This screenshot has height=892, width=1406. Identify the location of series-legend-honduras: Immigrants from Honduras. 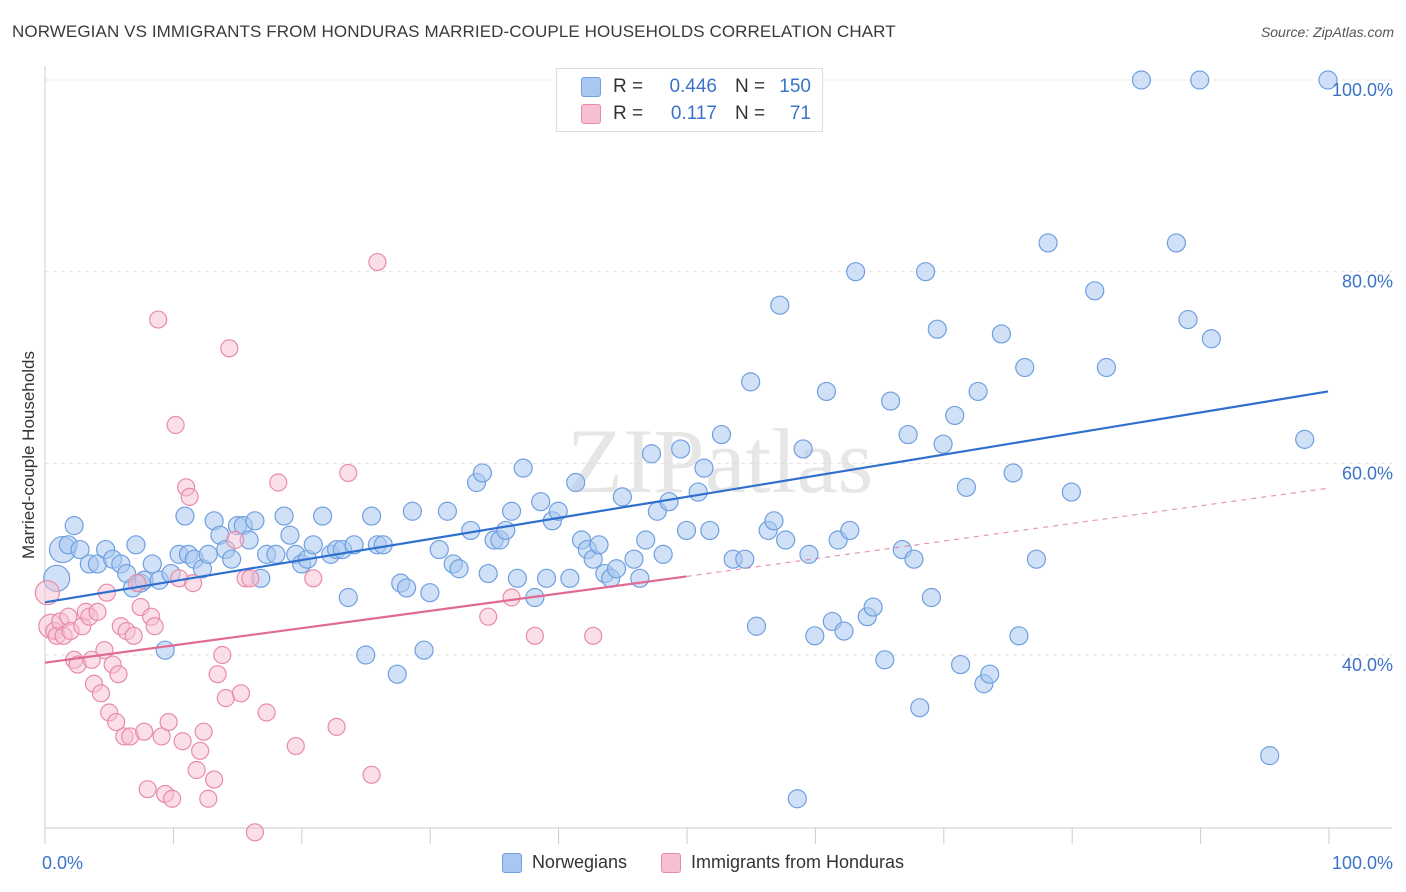
(782, 862).